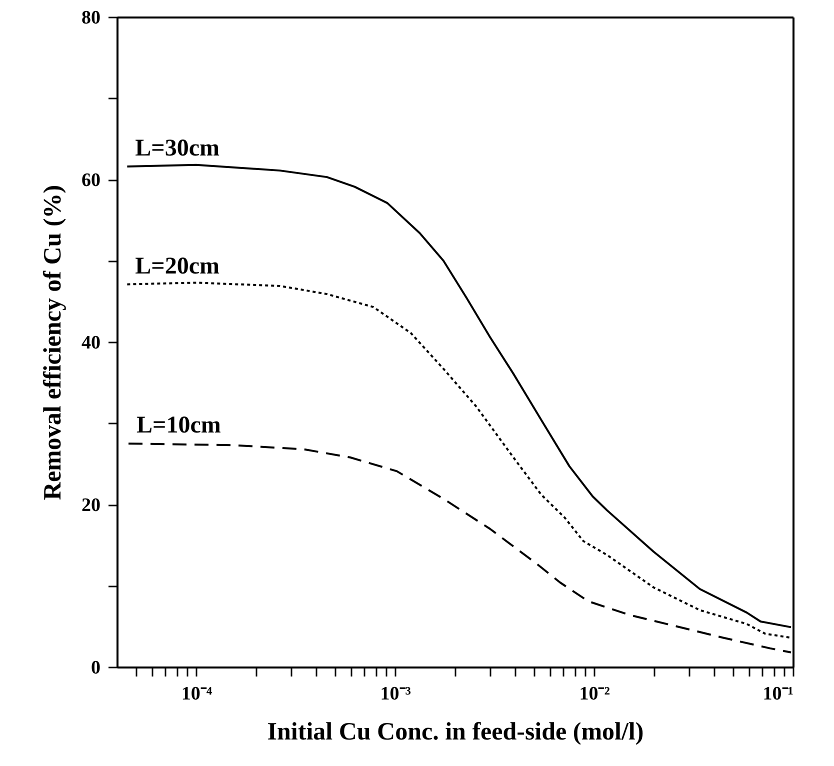 This screenshot has height=766, width=834. What do you see at coordinates (91, 505) in the screenshot?
I see `y-tick-label: 20` at bounding box center [91, 505].